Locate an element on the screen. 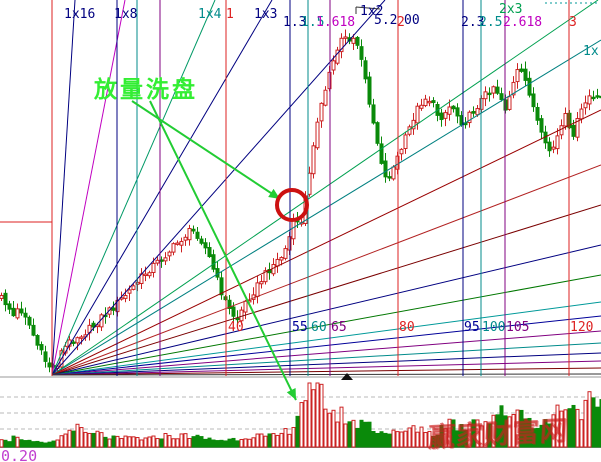 This screenshot has width=601, height=462. bar-count-label-95: 95 is located at coordinates (472, 327).